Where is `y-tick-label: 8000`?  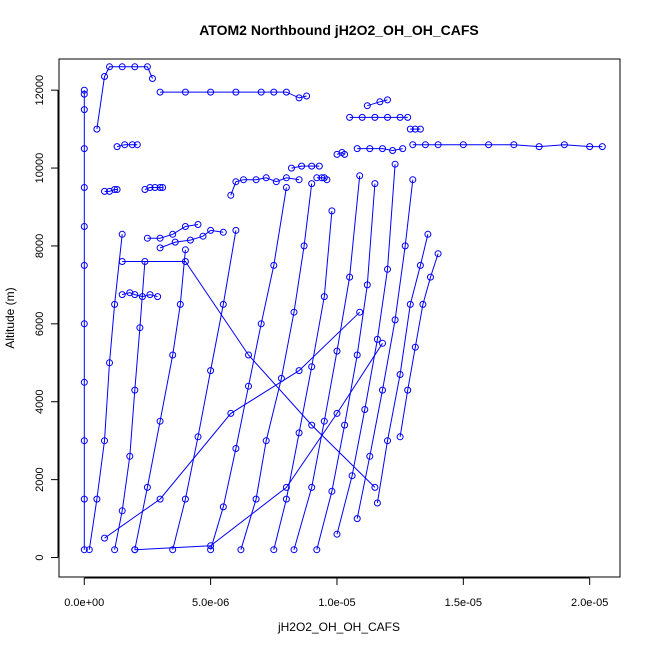
y-tick-label: 8000 is located at coordinates (40, 246).